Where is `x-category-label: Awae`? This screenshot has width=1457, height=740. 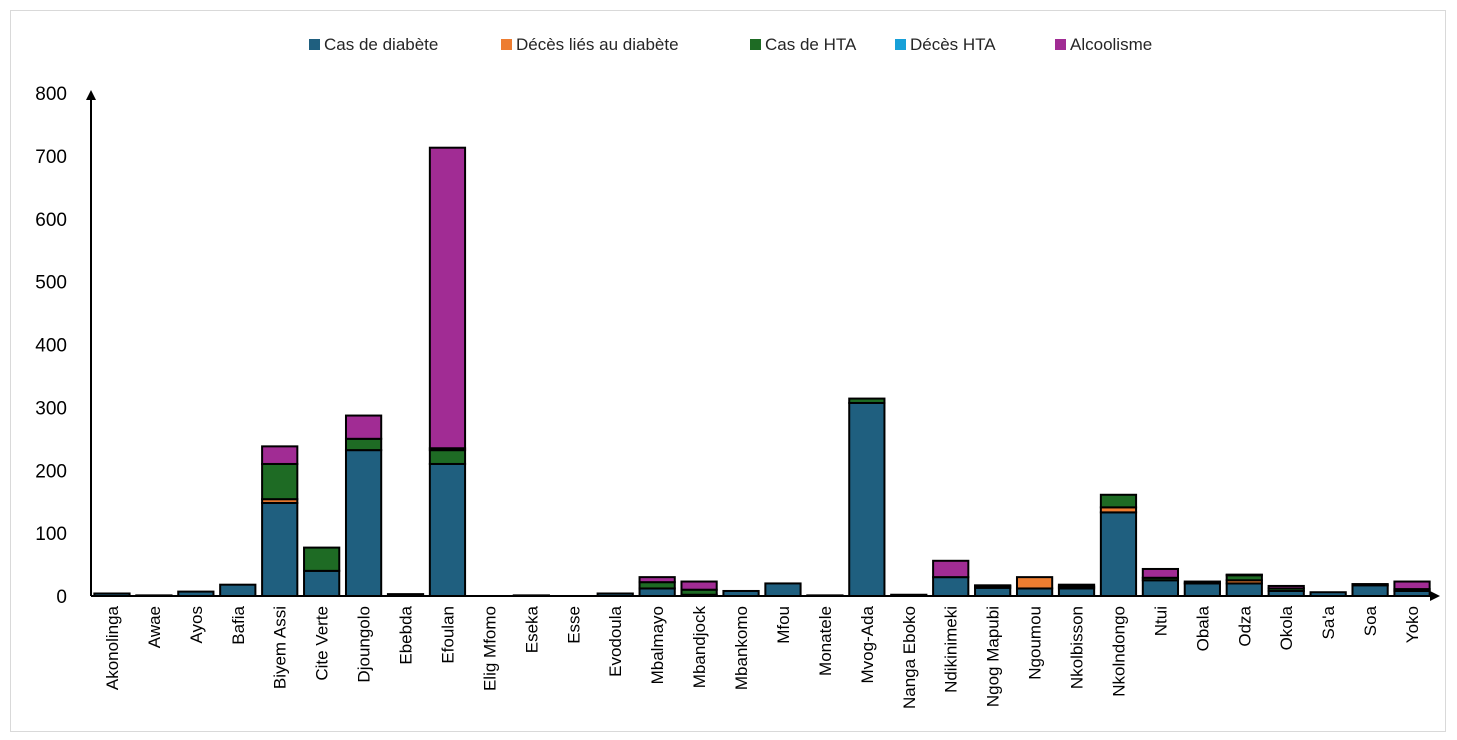
x-category-label: Awae is located at coordinates (154, 627).